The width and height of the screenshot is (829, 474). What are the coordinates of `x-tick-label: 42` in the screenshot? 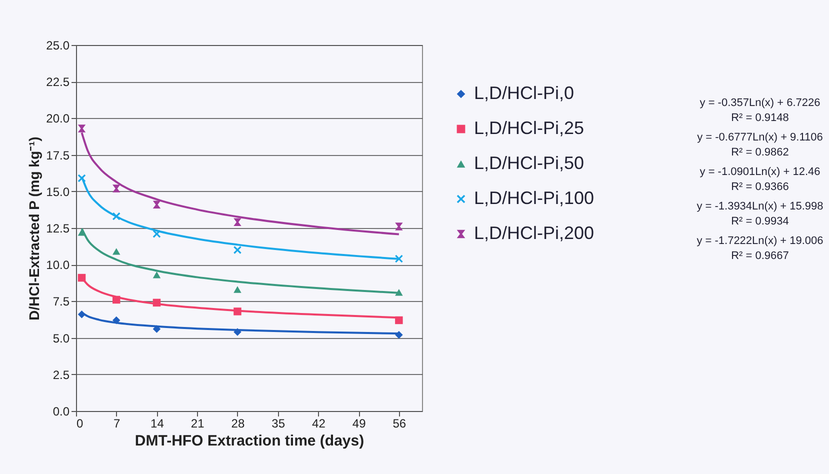 It's located at (319, 423).